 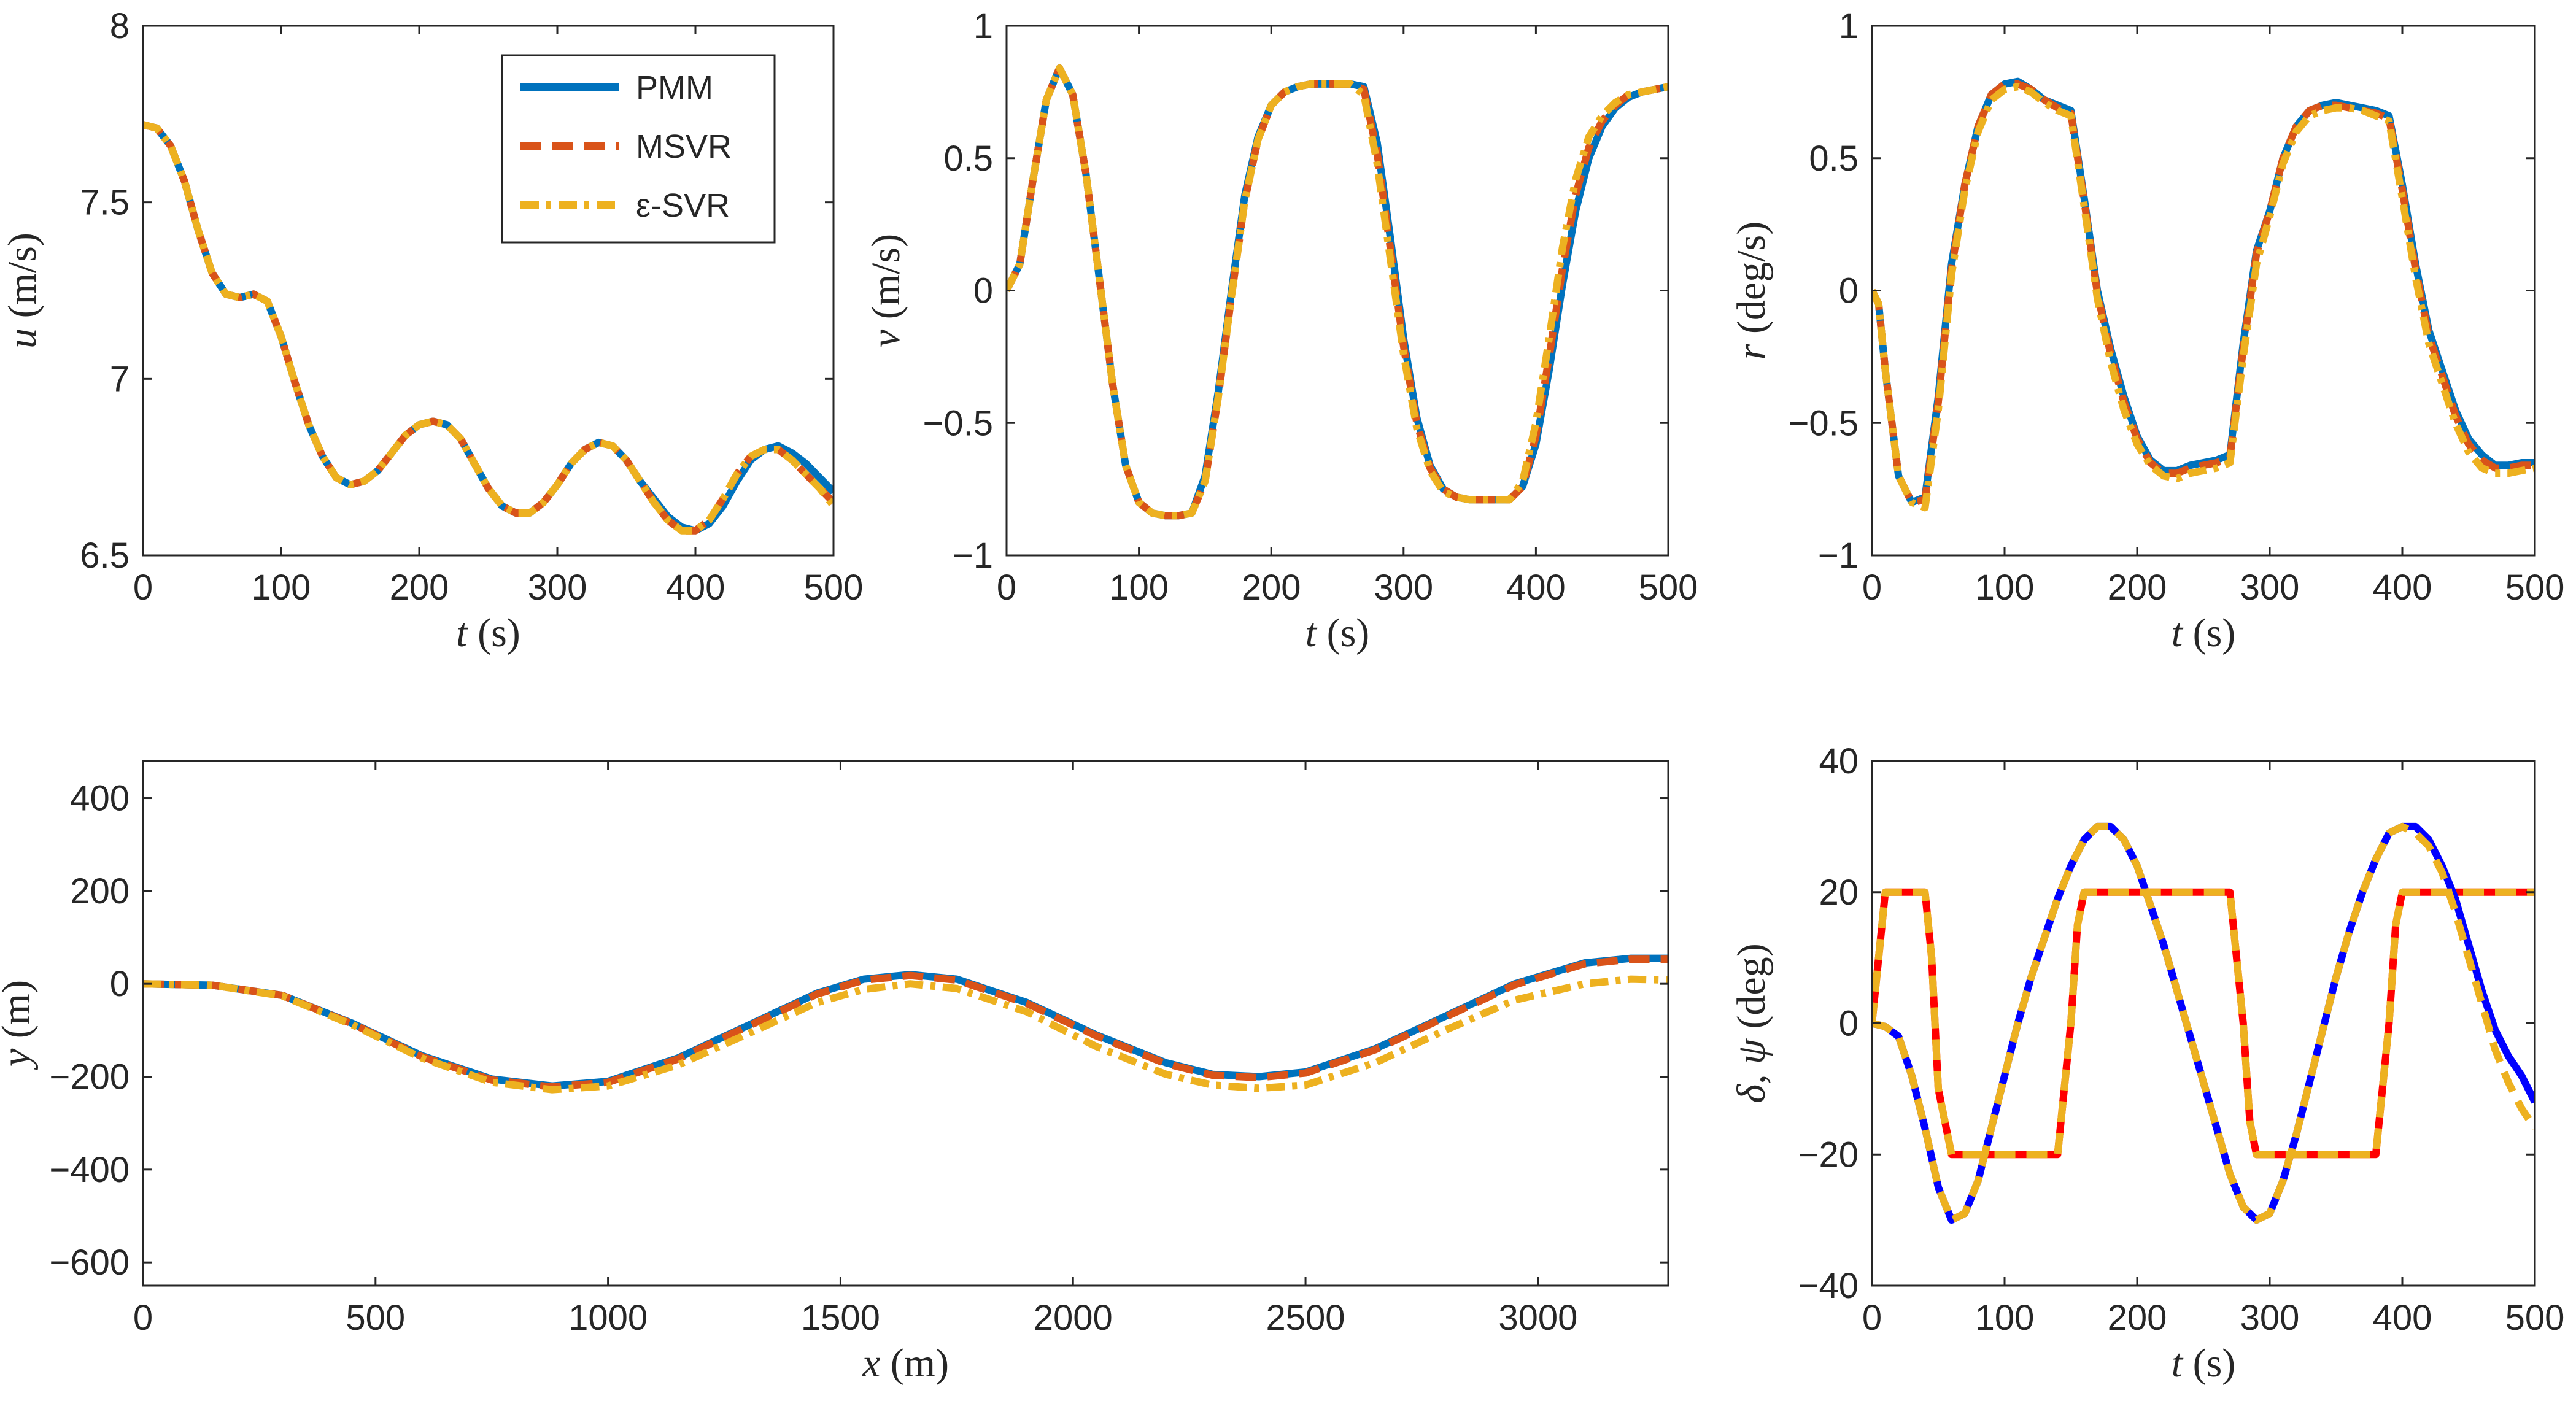 I want to click on x-tick-label: 1500, so click(x=840, y=1318).